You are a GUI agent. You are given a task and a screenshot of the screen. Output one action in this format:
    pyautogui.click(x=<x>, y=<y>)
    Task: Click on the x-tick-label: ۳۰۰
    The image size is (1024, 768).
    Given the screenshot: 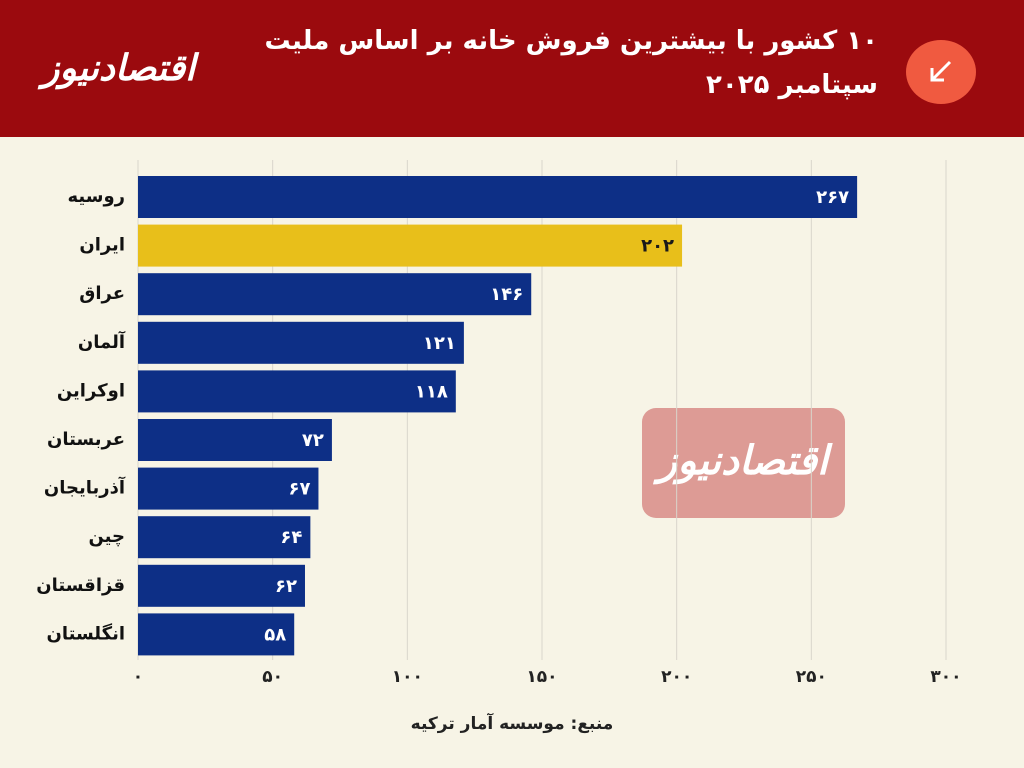 What is the action you would take?
    pyautogui.click(x=945, y=677)
    